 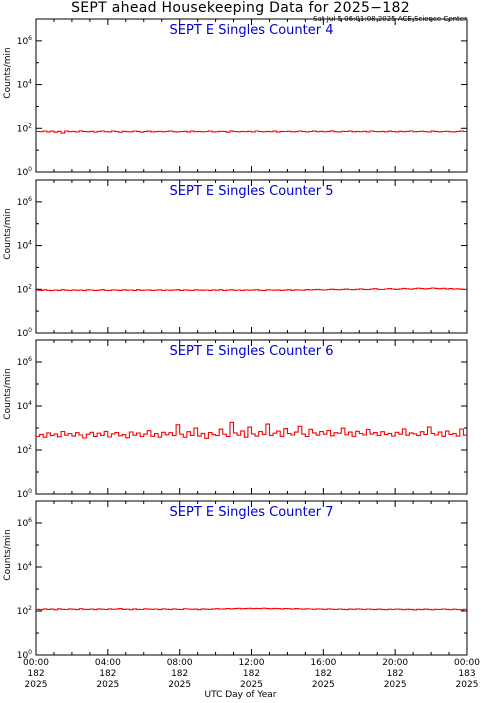 What do you see at coordinates (180, 663) in the screenshot?
I see `x-tick-label: 08:00` at bounding box center [180, 663].